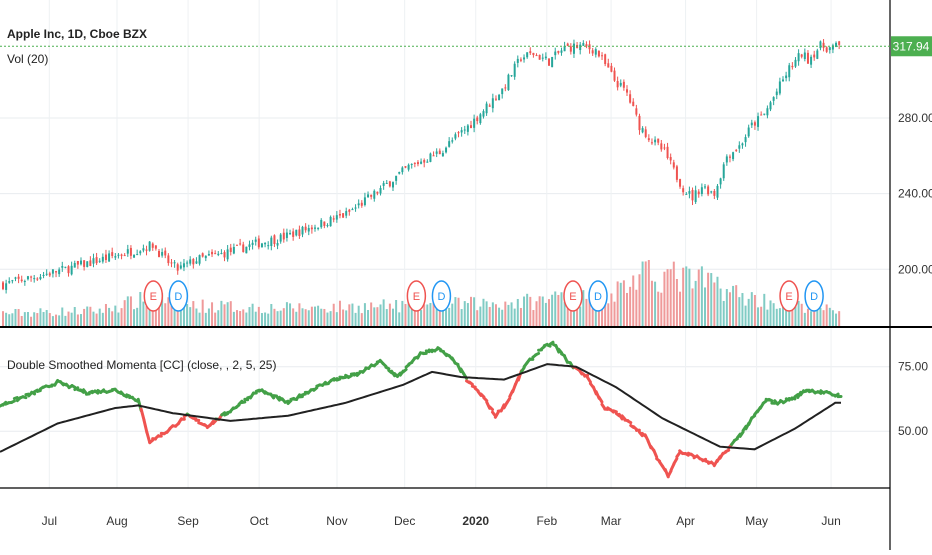 The height and width of the screenshot is (555, 932). What do you see at coordinates (913, 367) in the screenshot?
I see `oscillator-tick-label: 75.00` at bounding box center [913, 367].